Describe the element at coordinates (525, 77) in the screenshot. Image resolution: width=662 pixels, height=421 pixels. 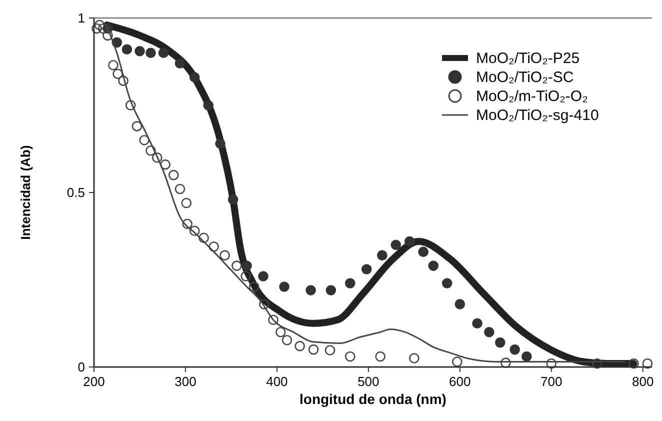
I see `legend-label: MoO₂/TiO₂-SC` at that location.